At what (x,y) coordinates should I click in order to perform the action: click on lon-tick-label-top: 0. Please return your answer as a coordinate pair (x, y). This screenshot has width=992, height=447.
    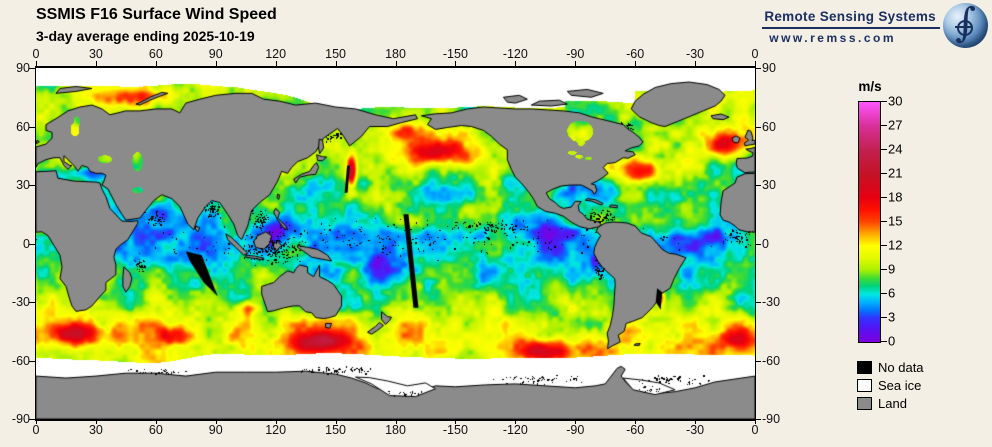
    Looking at the image, I should click on (36, 54).